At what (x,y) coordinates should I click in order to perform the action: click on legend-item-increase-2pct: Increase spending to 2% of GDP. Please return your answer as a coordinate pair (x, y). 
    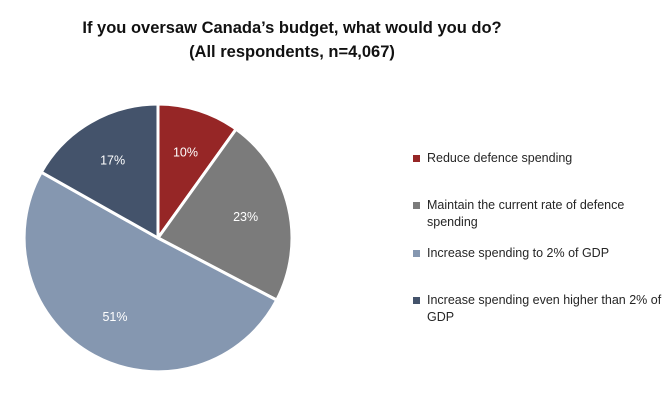
    Looking at the image, I should click on (538, 253).